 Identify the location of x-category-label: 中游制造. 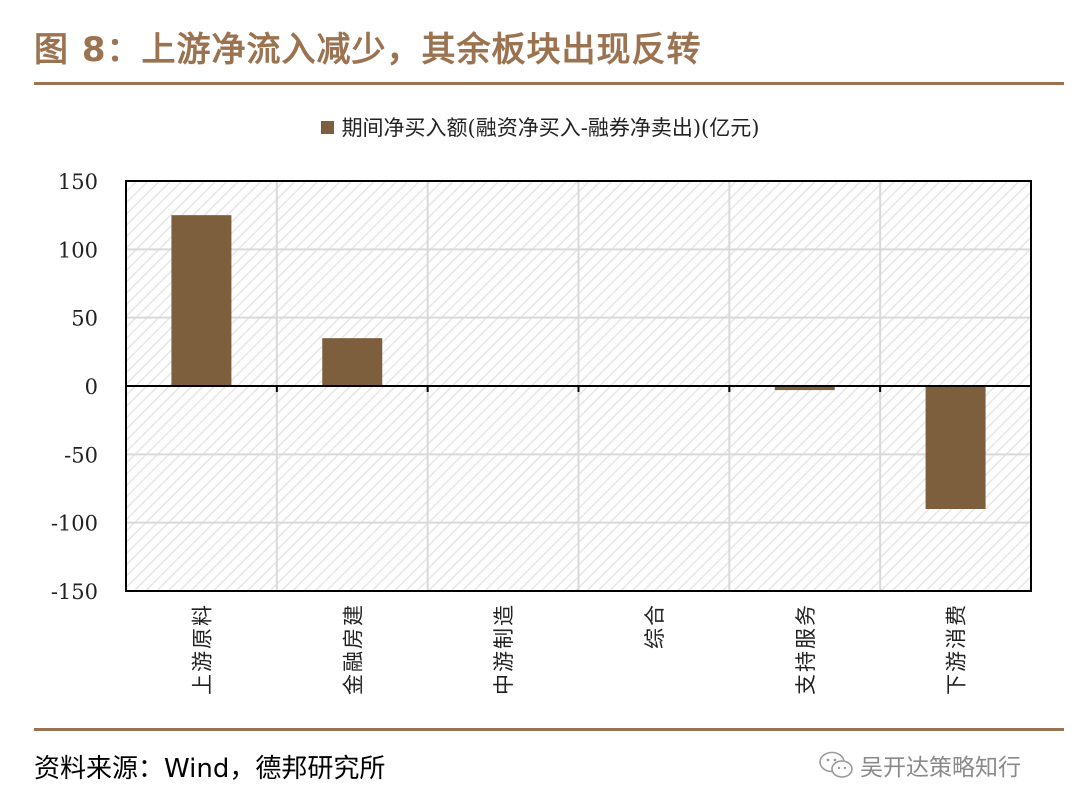
(504, 649).